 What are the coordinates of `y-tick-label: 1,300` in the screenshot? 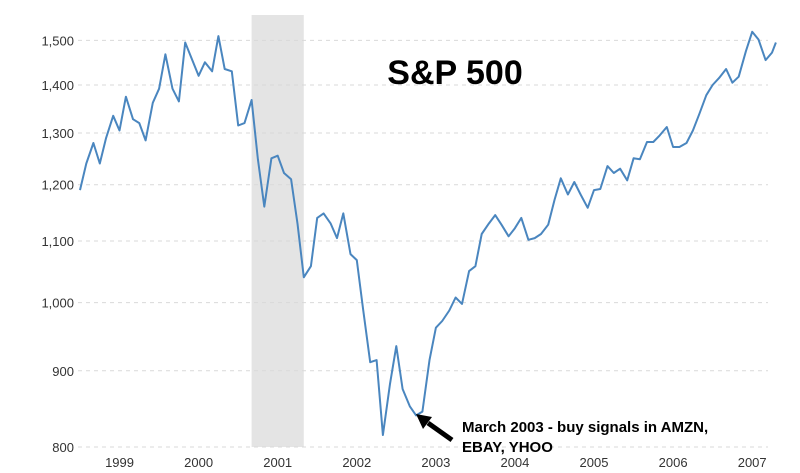 It's located at (57, 133).